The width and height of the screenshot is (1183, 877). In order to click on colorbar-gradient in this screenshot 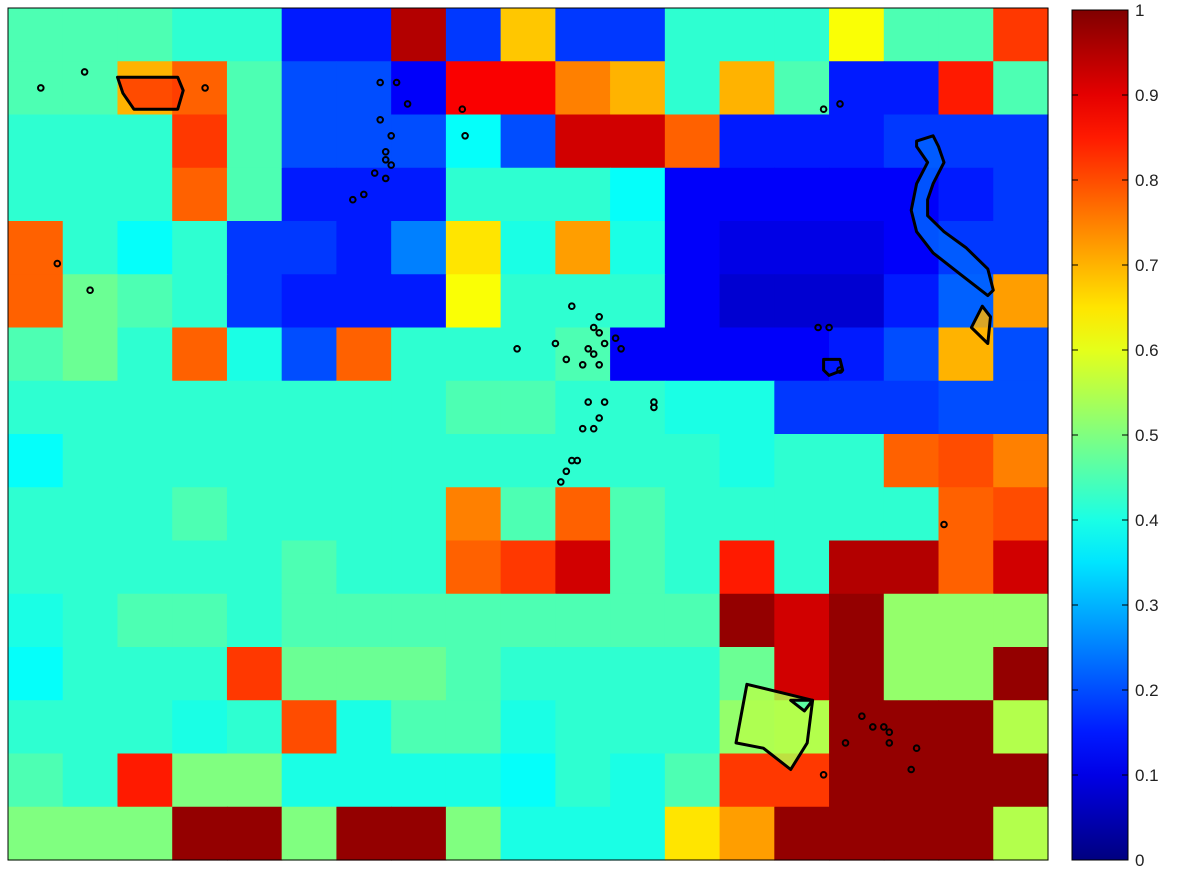, I will do `click(1100, 435)`.